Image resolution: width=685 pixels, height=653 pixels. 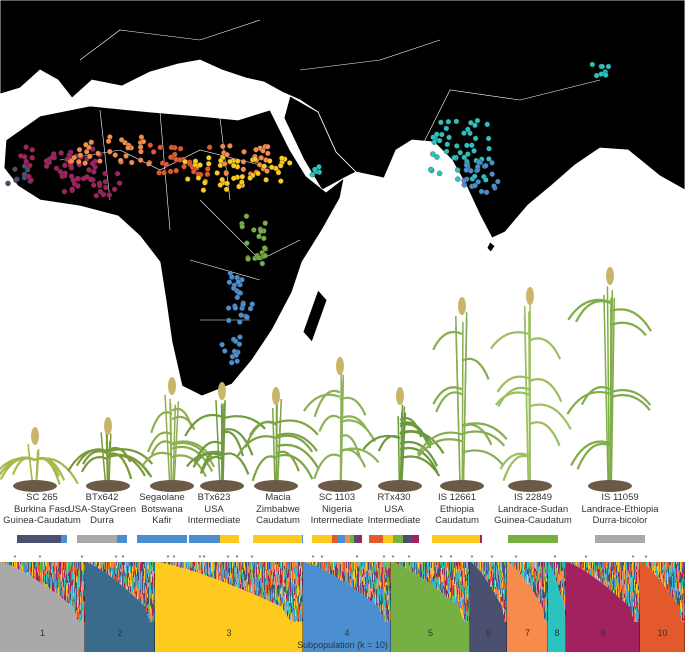 I want to click on accession-origin: USA, so click(x=214, y=509).